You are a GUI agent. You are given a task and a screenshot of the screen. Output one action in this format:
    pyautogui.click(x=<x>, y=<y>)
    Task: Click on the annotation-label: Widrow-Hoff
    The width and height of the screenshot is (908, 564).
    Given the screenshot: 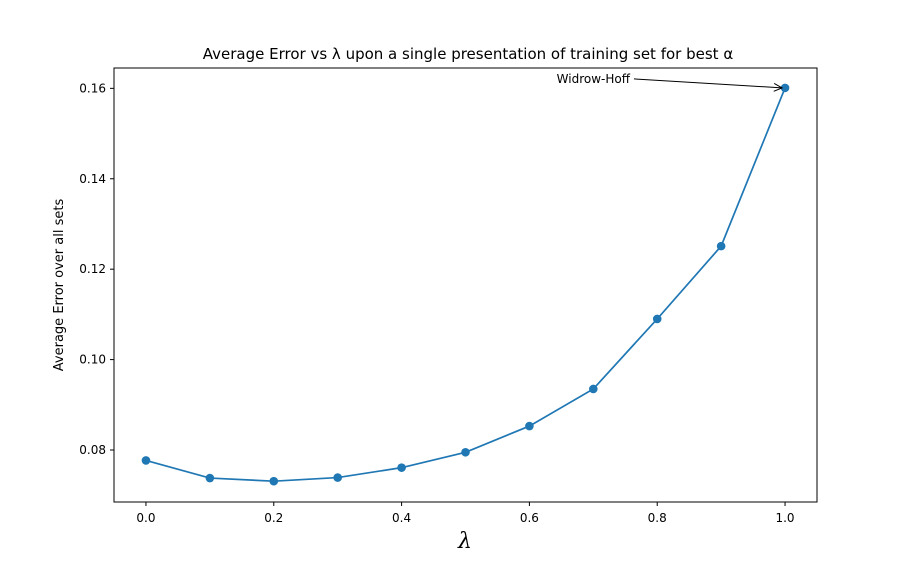 What is the action you would take?
    pyautogui.click(x=594, y=79)
    